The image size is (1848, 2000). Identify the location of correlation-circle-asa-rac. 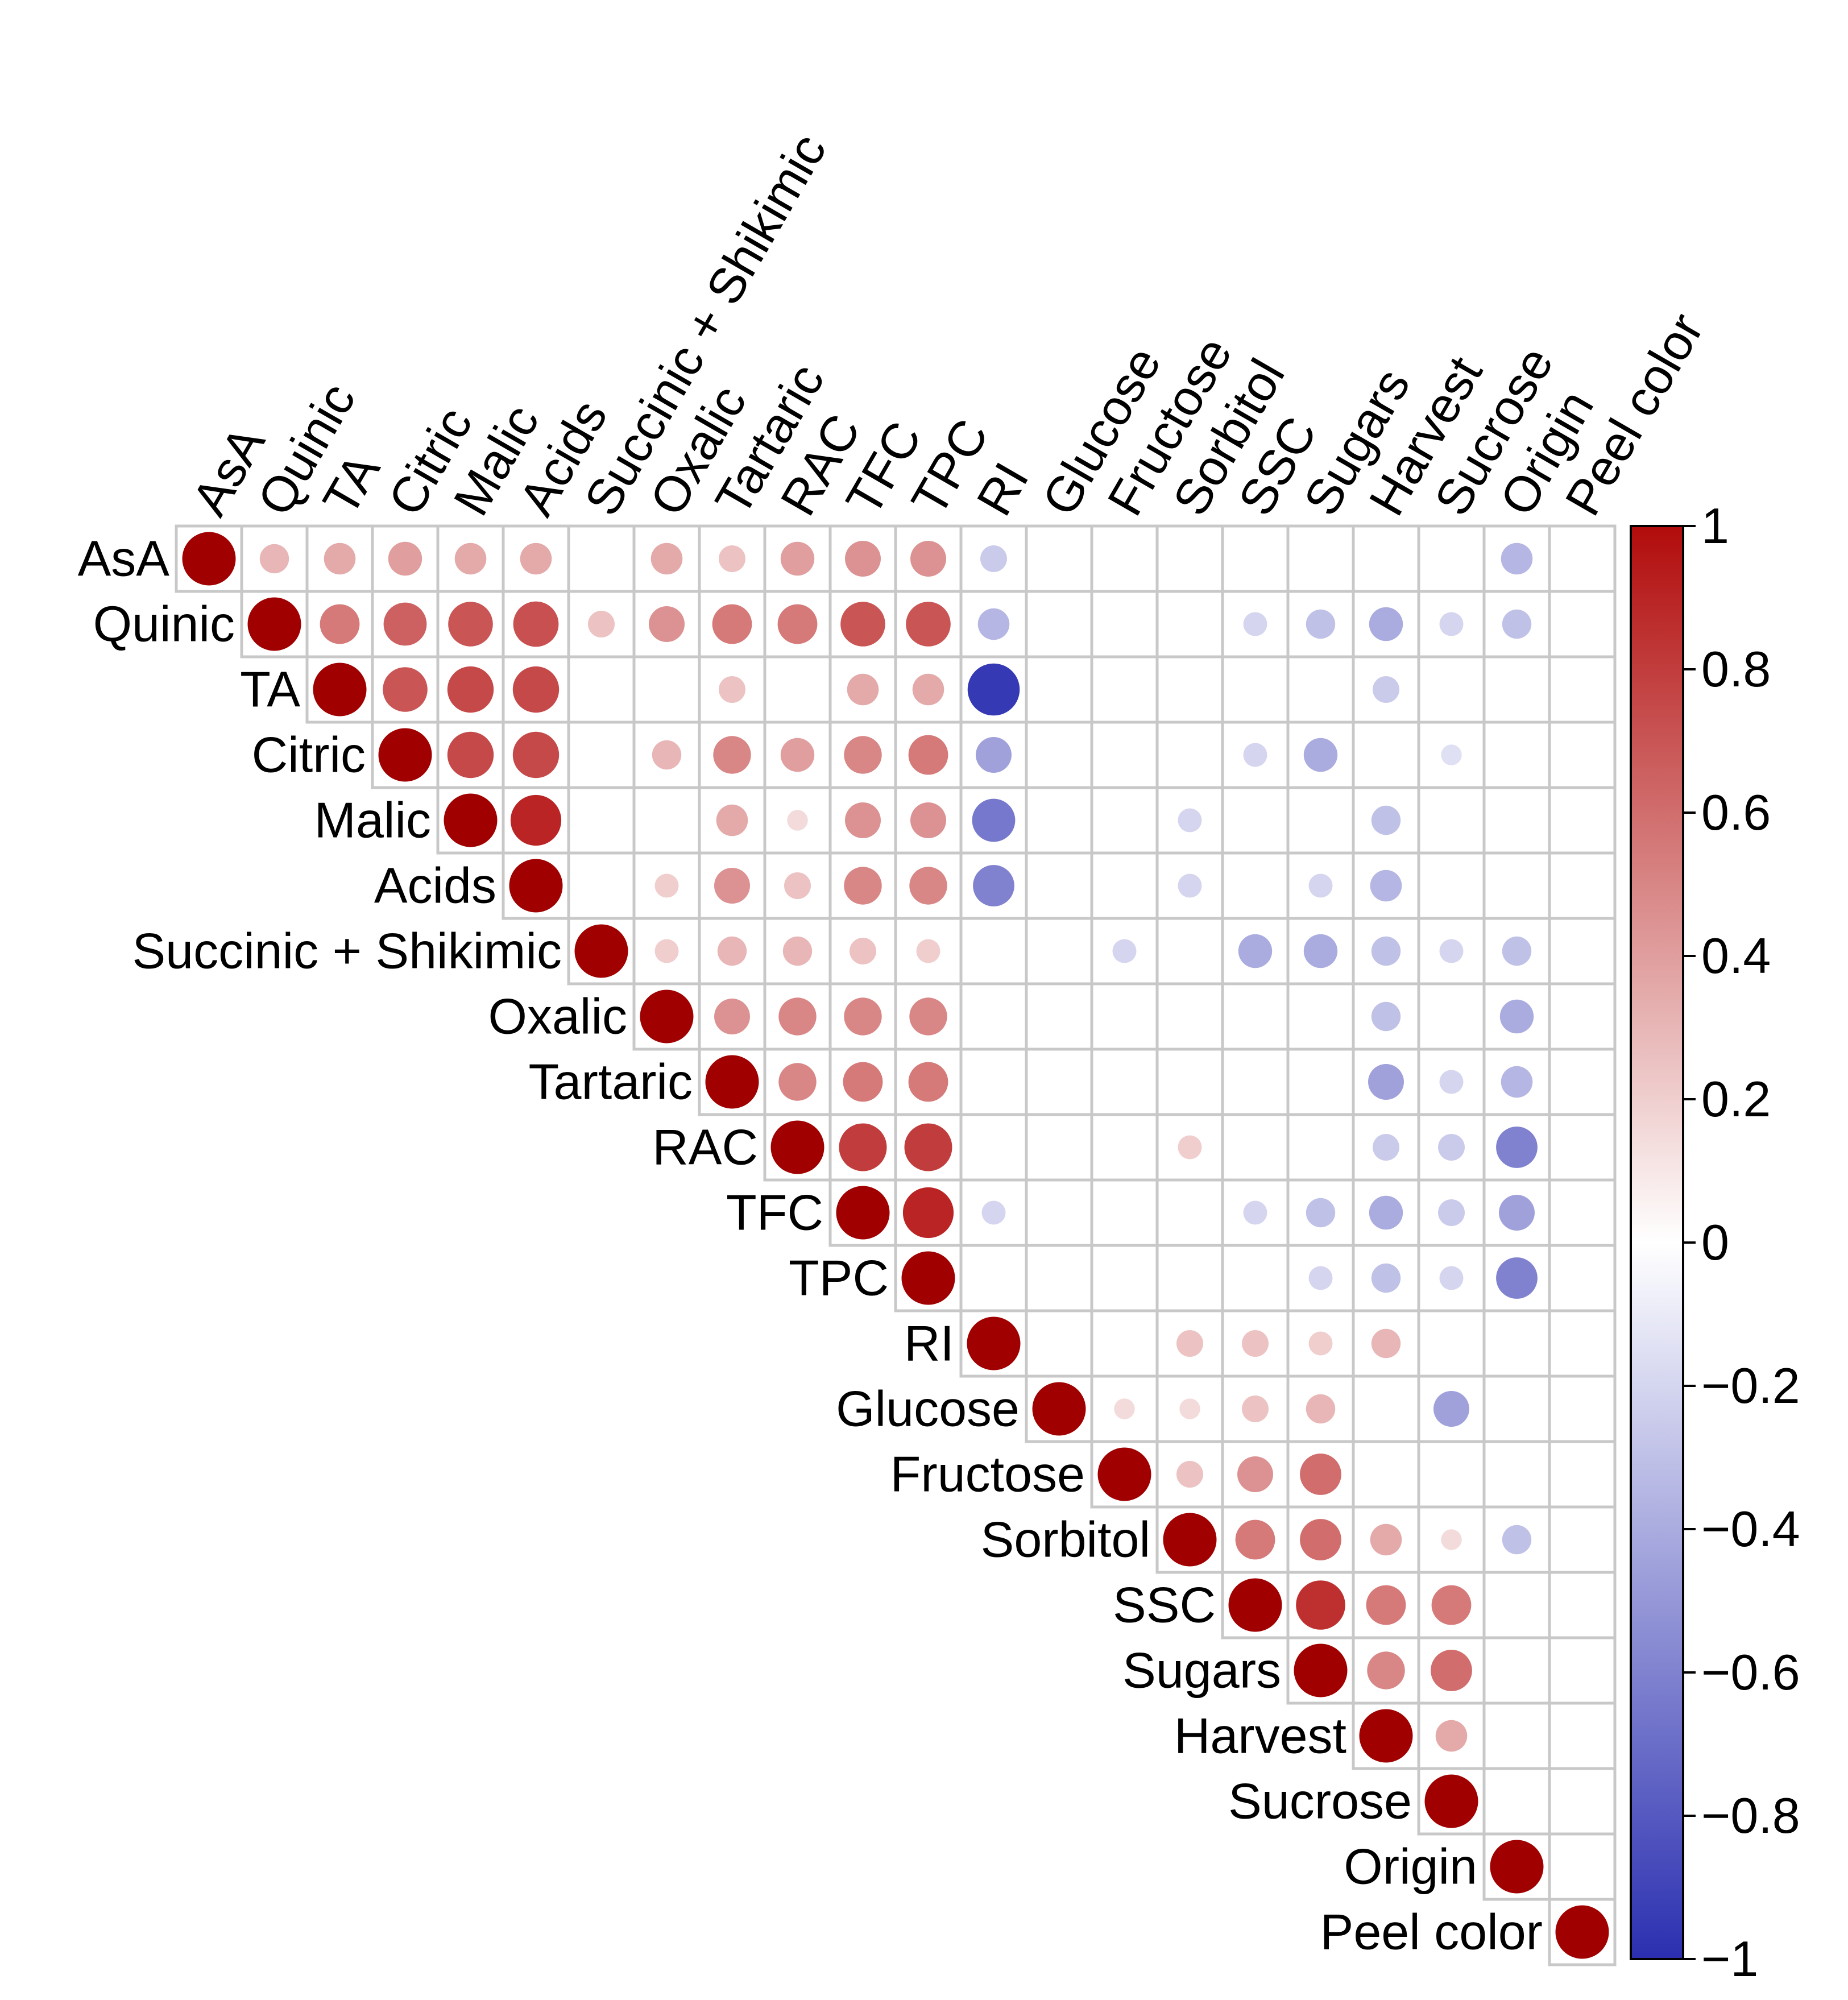
(797, 559).